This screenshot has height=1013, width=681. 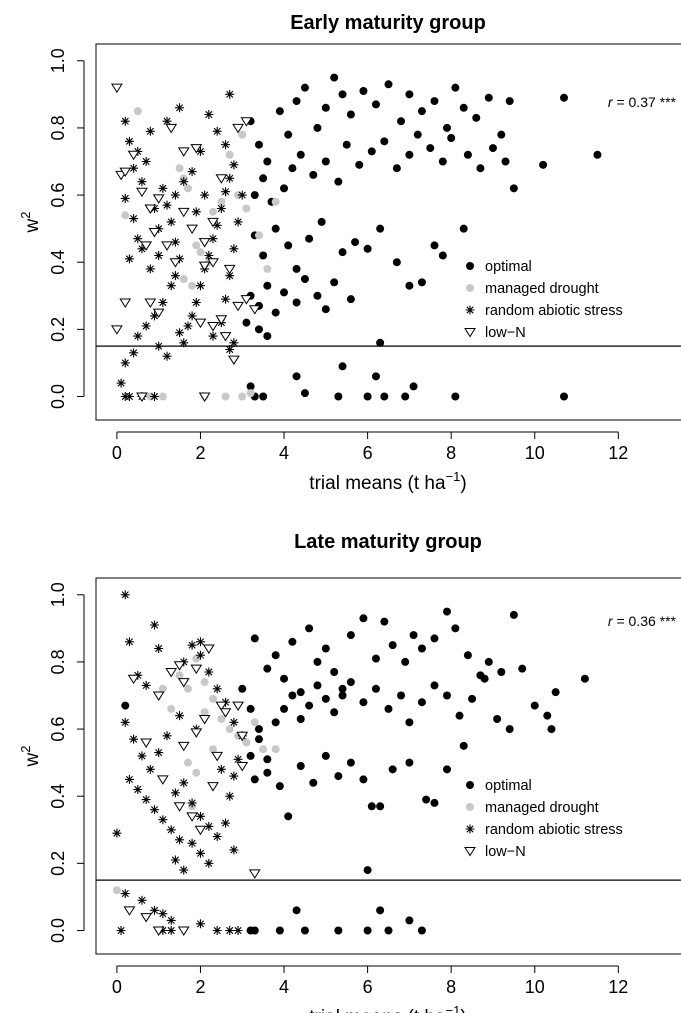 I want to click on x-axis-label: trial means (t ha−1), so click(x=387, y=481).